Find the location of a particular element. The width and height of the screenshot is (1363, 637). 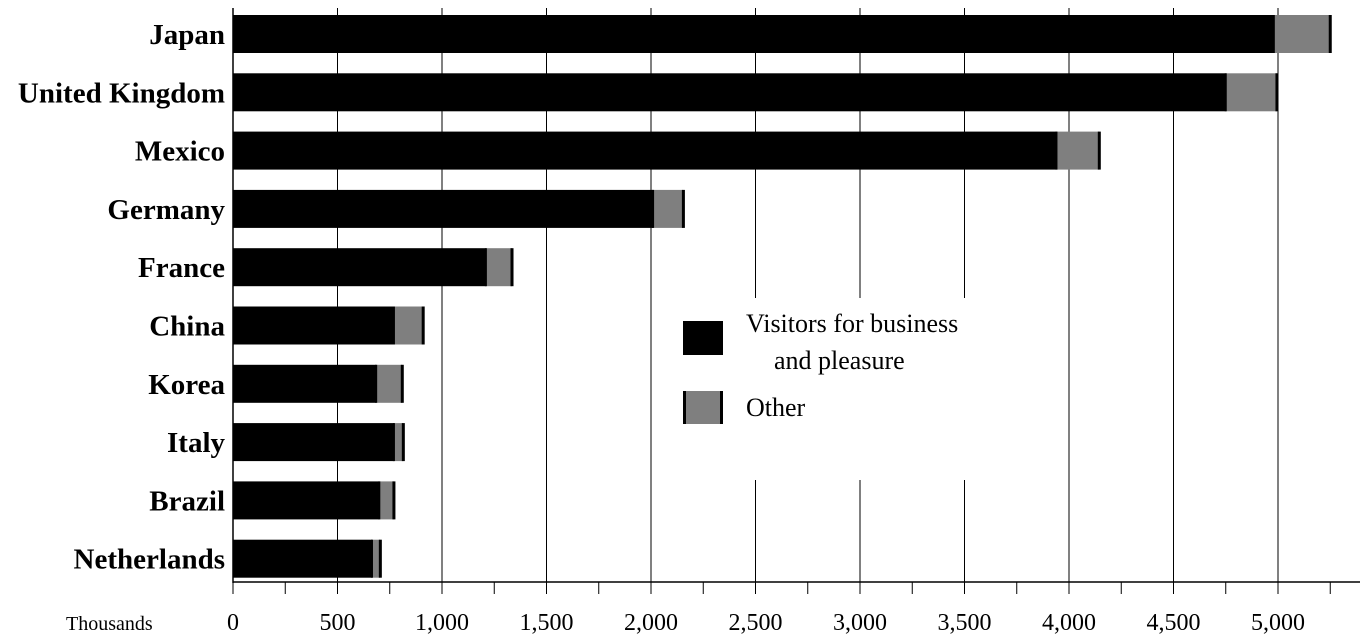

category-label: Korea is located at coordinates (186, 385).